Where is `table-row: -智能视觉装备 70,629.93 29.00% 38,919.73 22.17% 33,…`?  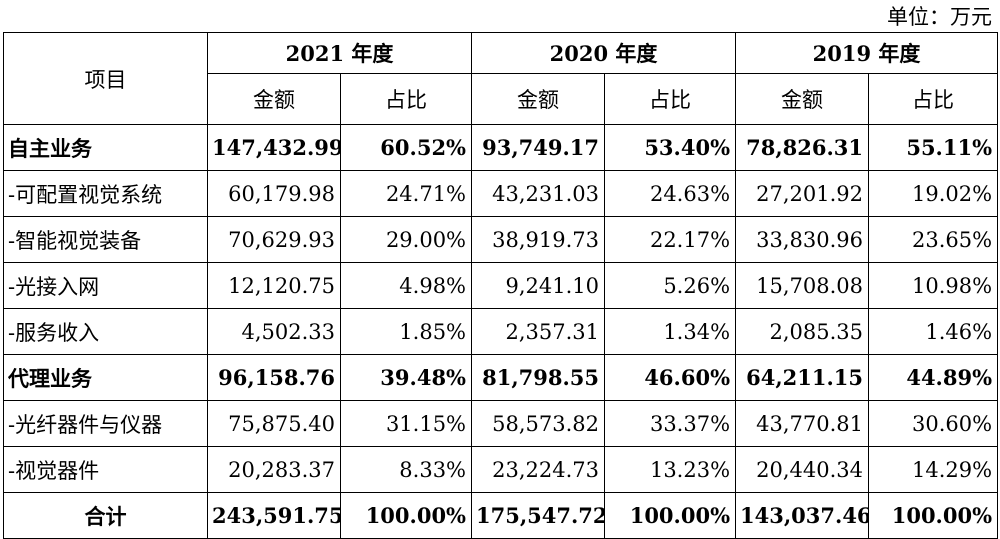
table-row: -智能视觉装备 70,629.93 29.00% 38,919.73 22.17% 33,… is located at coordinates (501, 239).